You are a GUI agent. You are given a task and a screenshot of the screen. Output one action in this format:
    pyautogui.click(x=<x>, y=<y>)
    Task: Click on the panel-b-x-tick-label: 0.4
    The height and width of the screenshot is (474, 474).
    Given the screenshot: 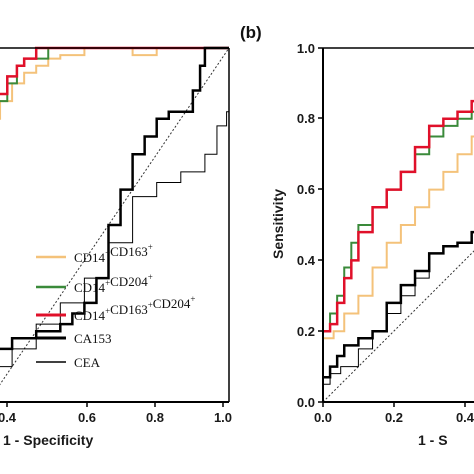 What is the action you would take?
    pyautogui.click(x=465, y=417)
    